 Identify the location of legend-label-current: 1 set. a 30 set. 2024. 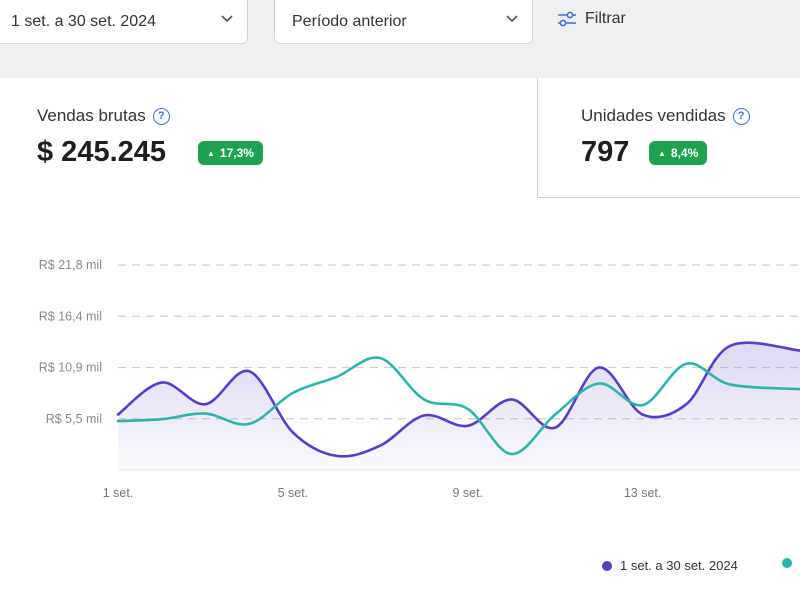
(679, 565).